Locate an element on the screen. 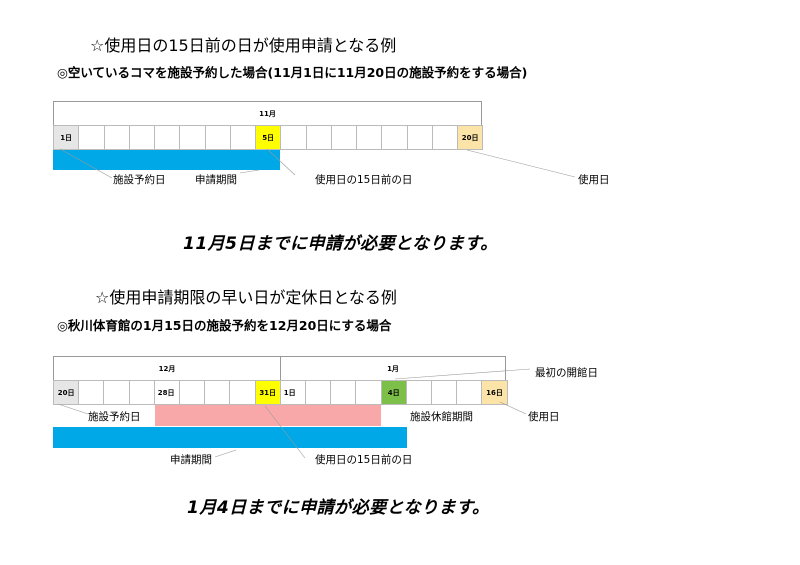  closed-period-bar is located at coordinates (268, 415).